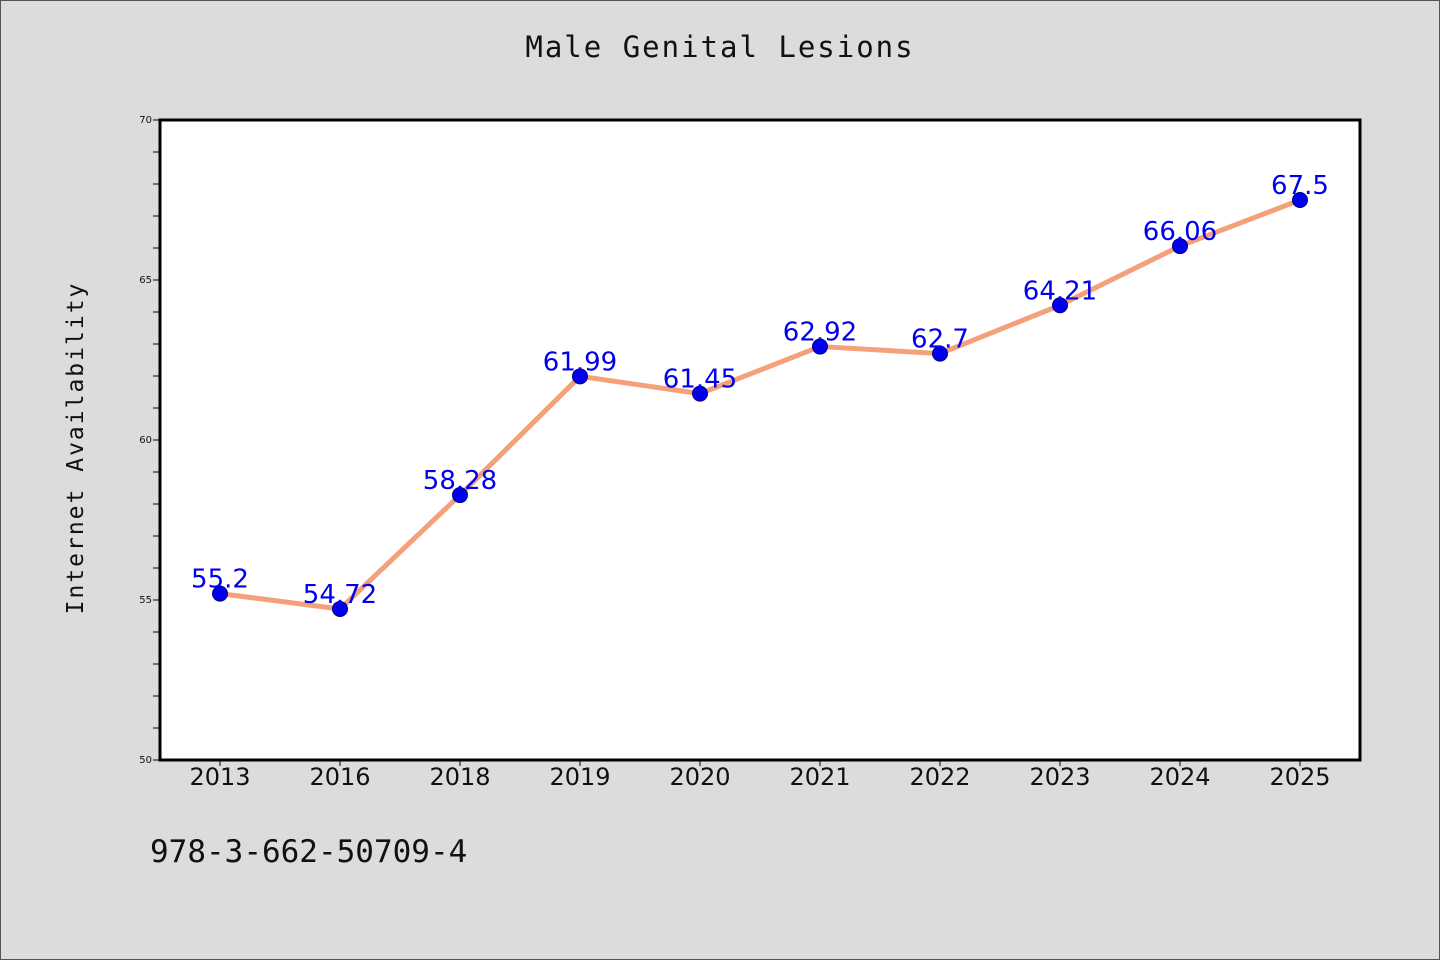  Describe the element at coordinates (145, 600) in the screenshot. I see `y-tick-label: 55` at that location.